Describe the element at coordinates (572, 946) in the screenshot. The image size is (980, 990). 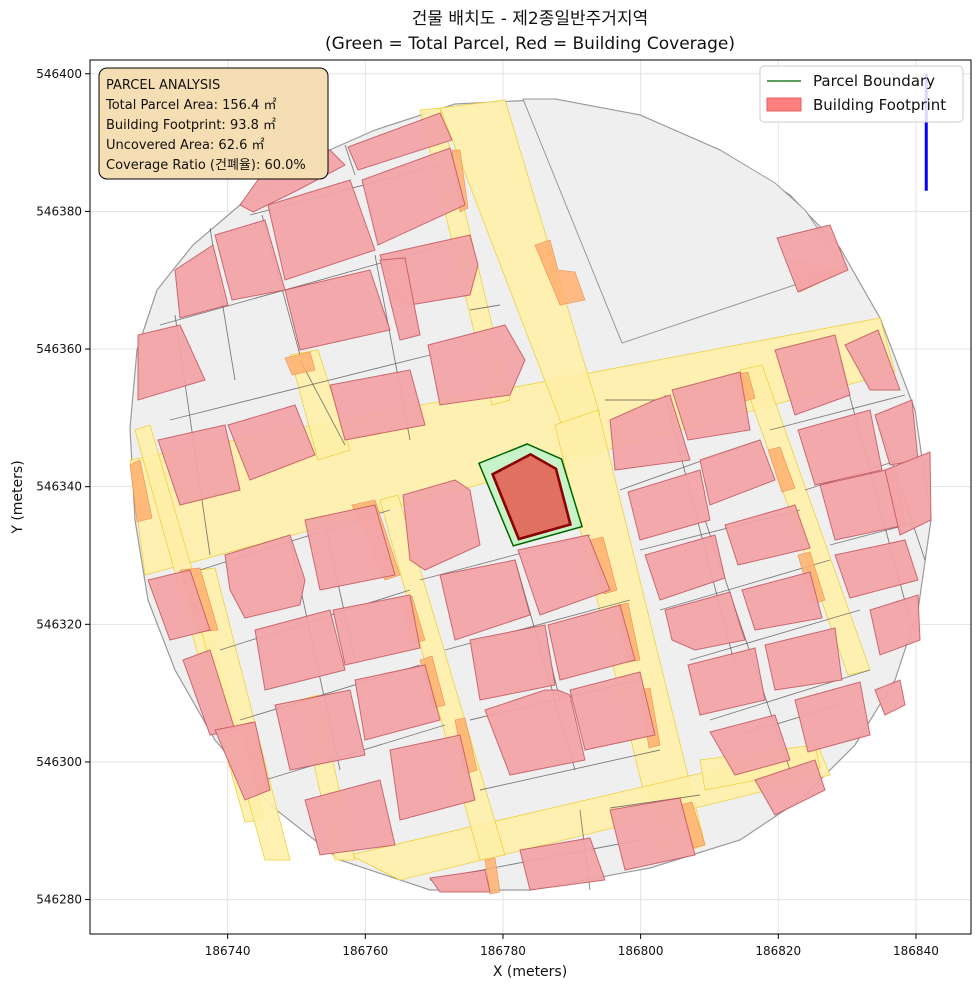
I see `x-axis-ticks: 186740 186760 186780 186800 186820 186840` at that location.